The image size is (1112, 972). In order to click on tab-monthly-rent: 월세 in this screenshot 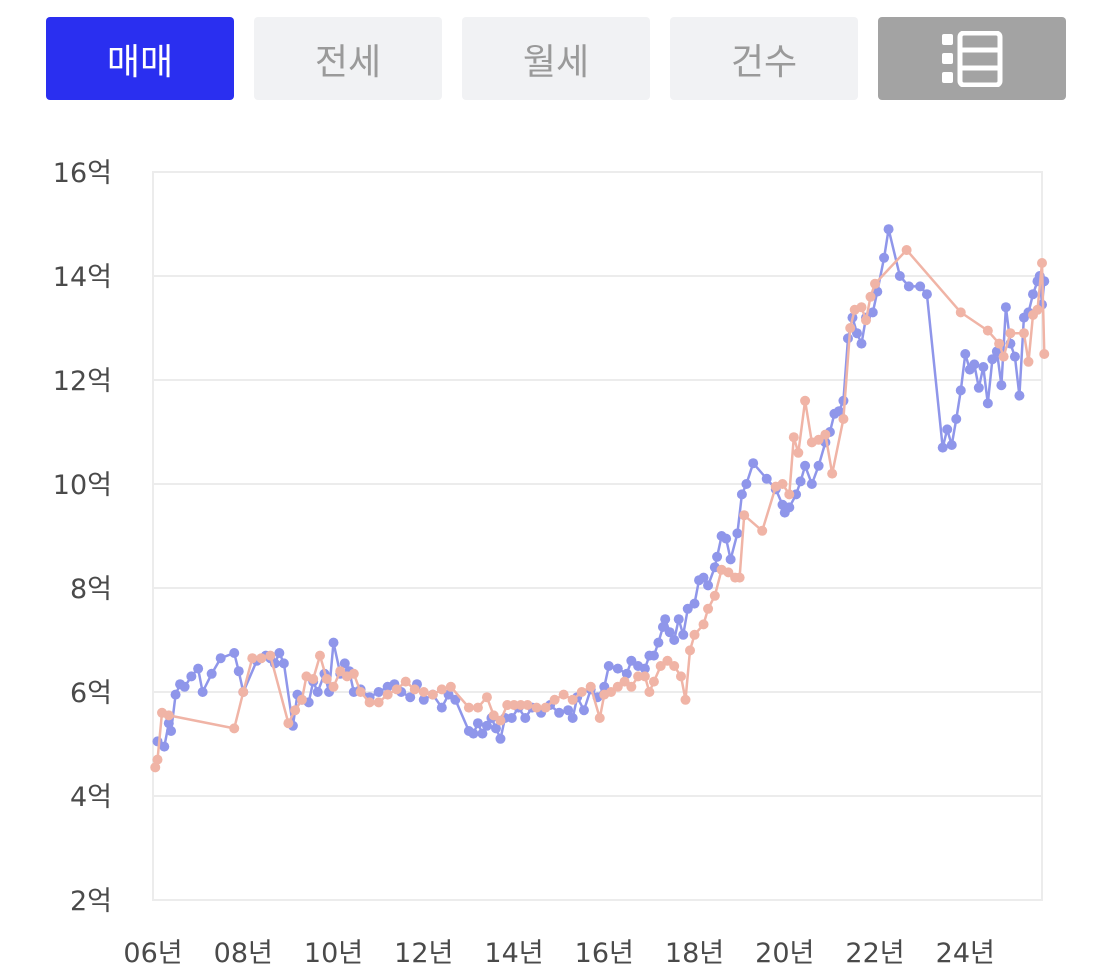, I will do `click(556, 58)`.